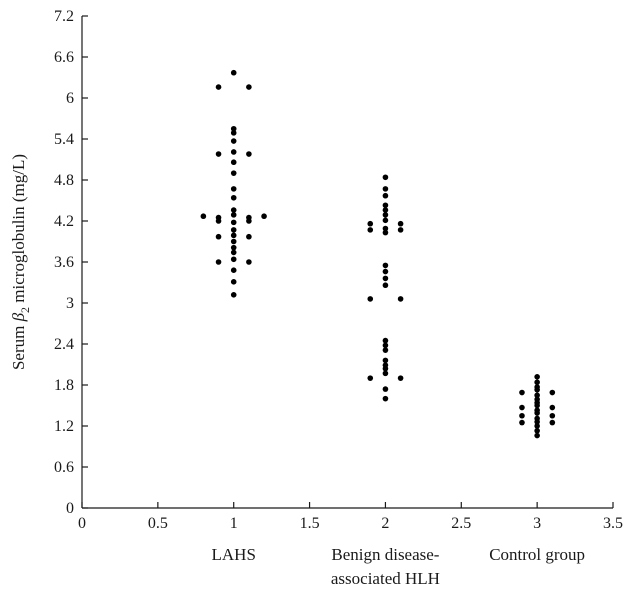 Image resolution: width=627 pixels, height=598 pixels. I want to click on y-title-prefix: Serum, so click(18, 345).